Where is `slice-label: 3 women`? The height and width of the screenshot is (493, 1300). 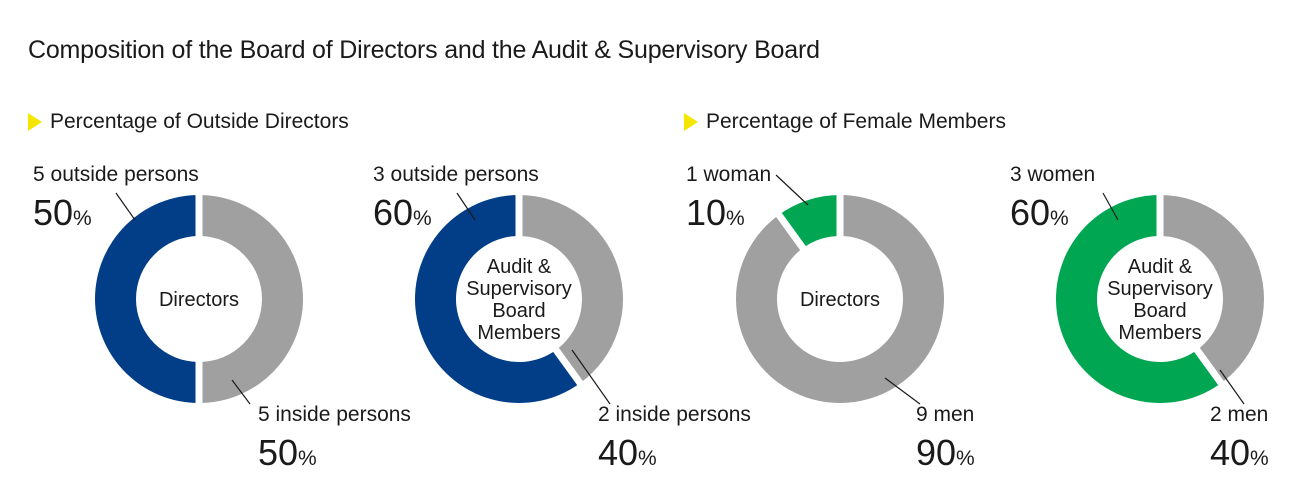
slice-label: 3 women is located at coordinates (1053, 174).